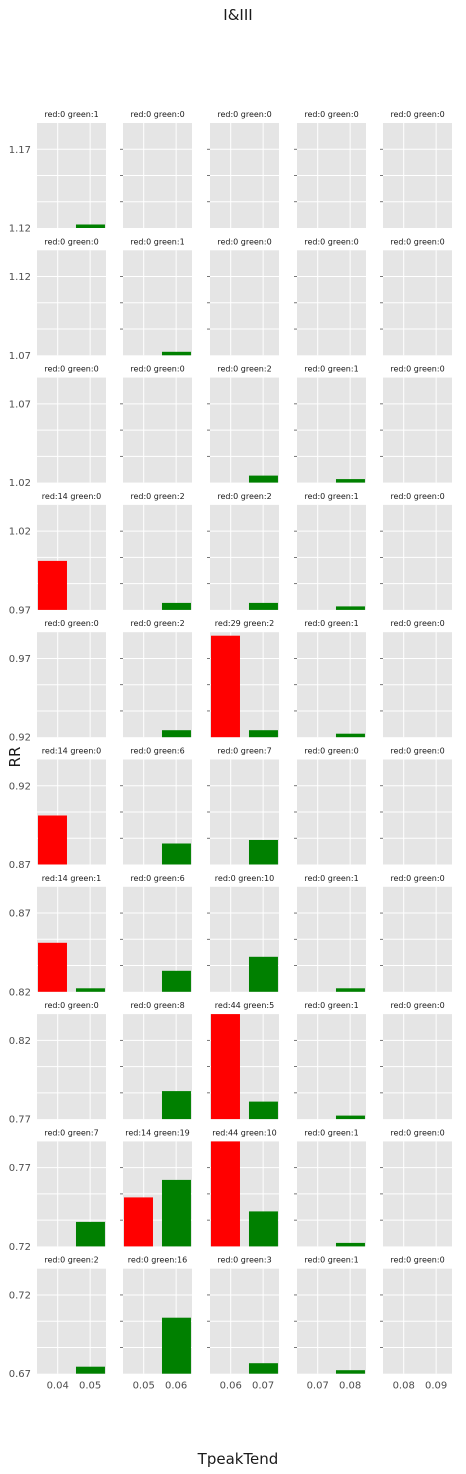  Describe the element at coordinates (157, 751) in the screenshot. I see `panel-title: red:0 green:6` at that location.